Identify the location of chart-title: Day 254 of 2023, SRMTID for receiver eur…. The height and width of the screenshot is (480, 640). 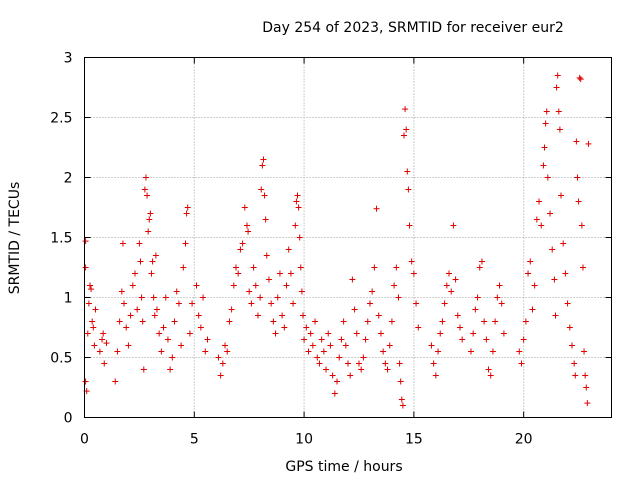
(413, 28).